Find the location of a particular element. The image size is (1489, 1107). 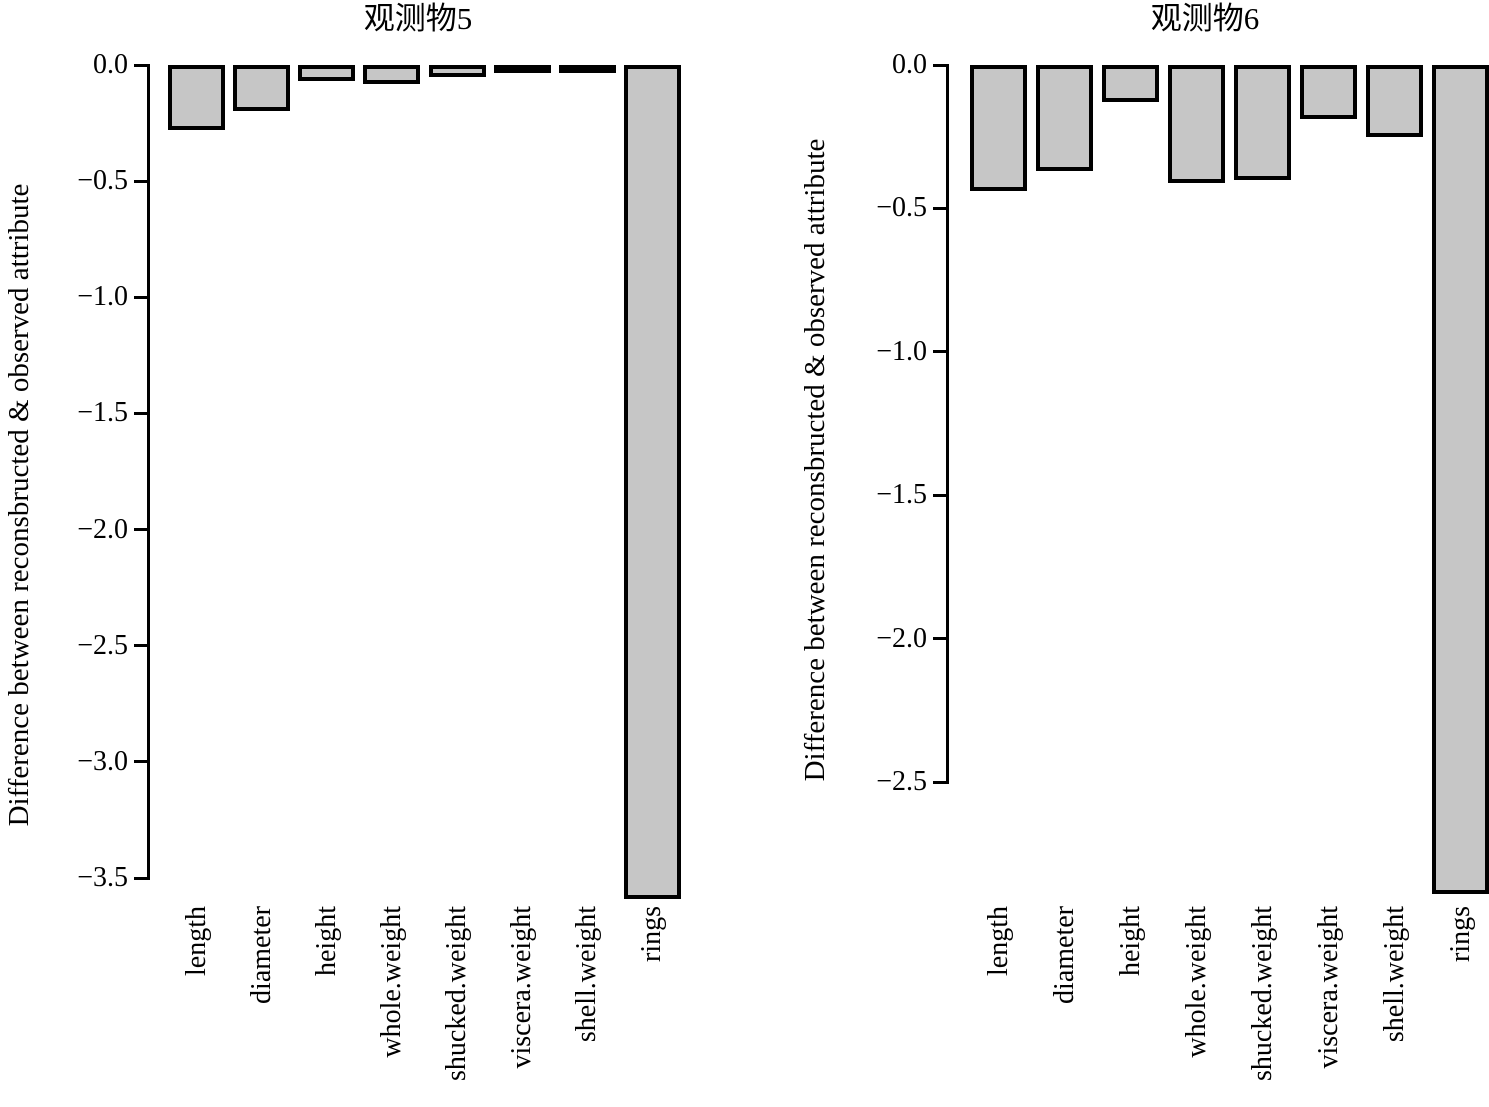

x-tick-label-text: shell.weight is located at coordinates (1394, 974).